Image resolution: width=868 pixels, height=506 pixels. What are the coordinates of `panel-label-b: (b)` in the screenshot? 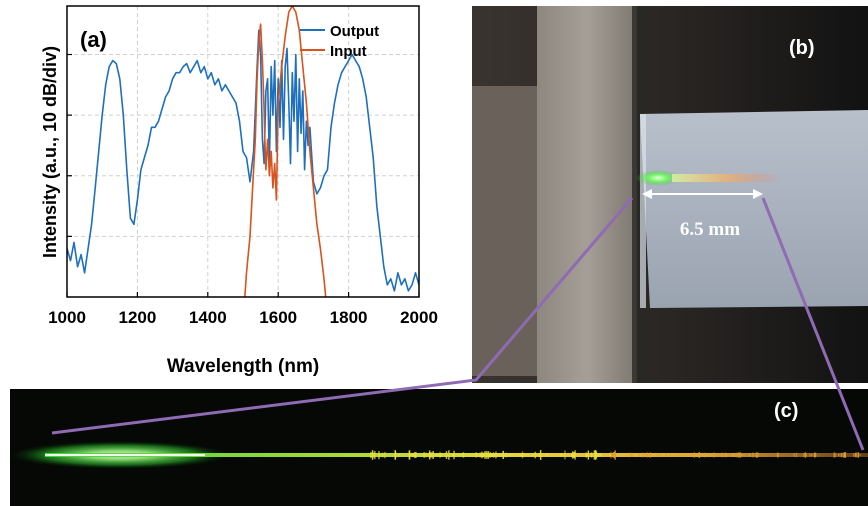 It's located at (802, 48).